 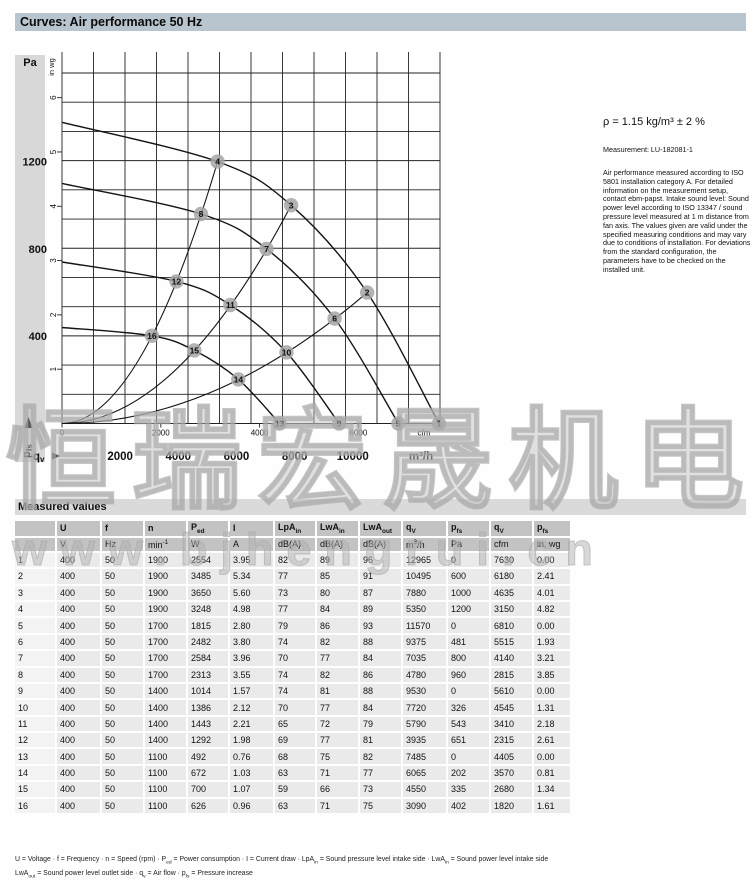 What do you see at coordinates (292, 789) in the screenshot?
I see `table-row: 15 400 50 1100 700 1.07 59 66 73 4550 335 2680 1.34` at bounding box center [292, 789].